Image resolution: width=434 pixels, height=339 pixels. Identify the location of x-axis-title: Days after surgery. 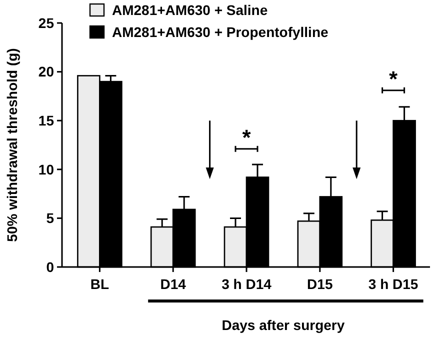
(283, 325).